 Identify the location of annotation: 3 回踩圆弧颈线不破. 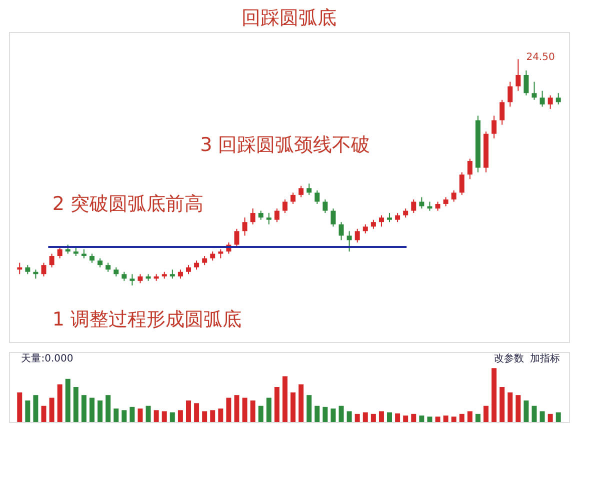
(285, 145).